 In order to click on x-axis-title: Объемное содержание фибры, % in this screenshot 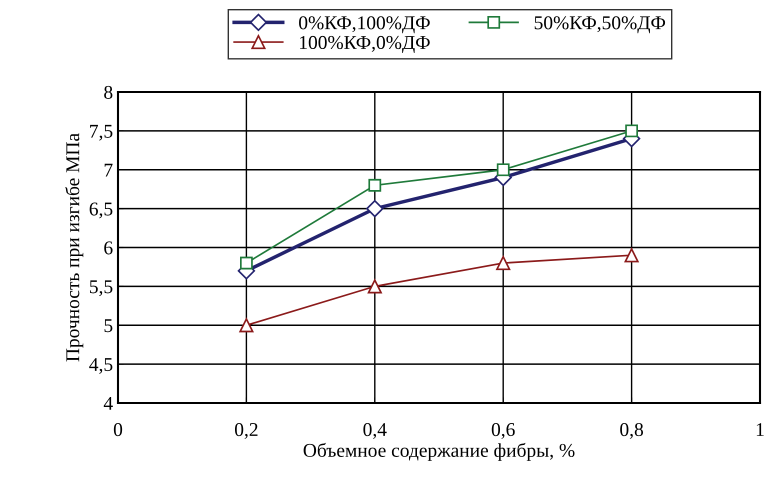, I will do `click(439, 451)`.